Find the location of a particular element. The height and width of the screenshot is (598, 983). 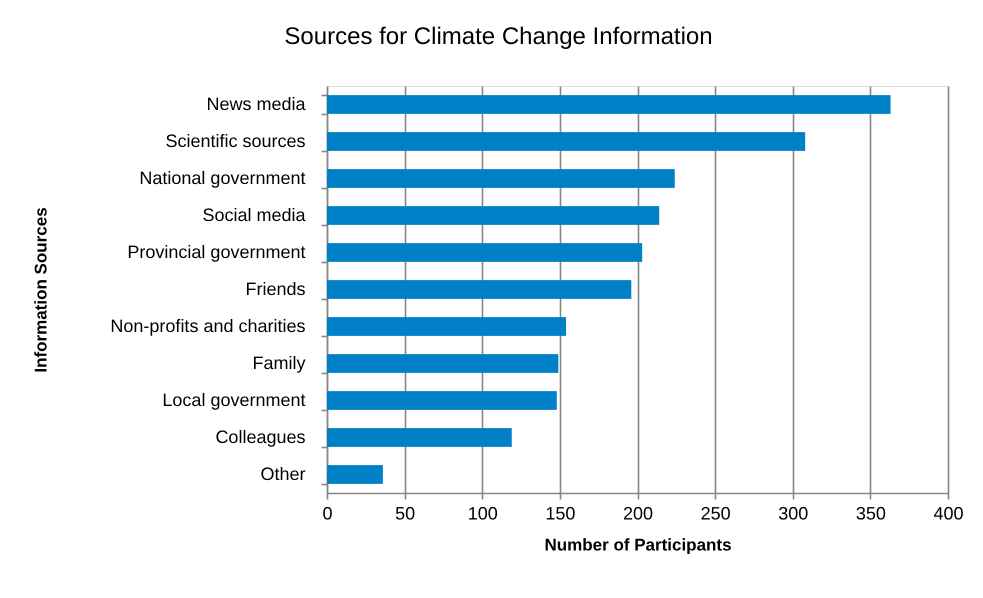

y-tick-label: Other is located at coordinates (283, 474).